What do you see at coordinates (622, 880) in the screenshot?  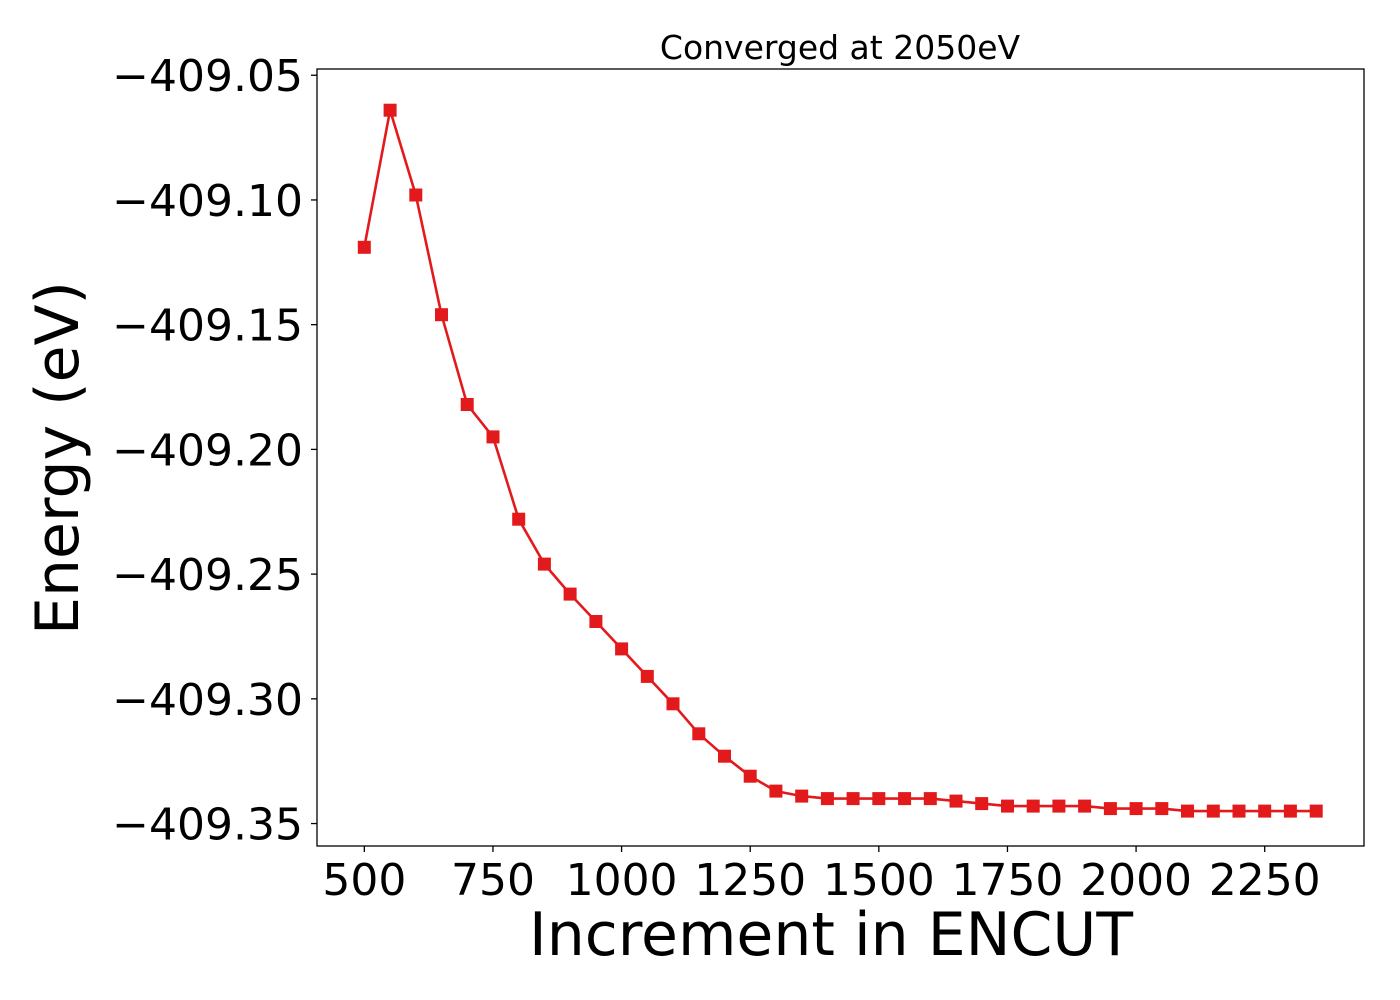 I see `x-tick-label: 1000` at bounding box center [622, 880].